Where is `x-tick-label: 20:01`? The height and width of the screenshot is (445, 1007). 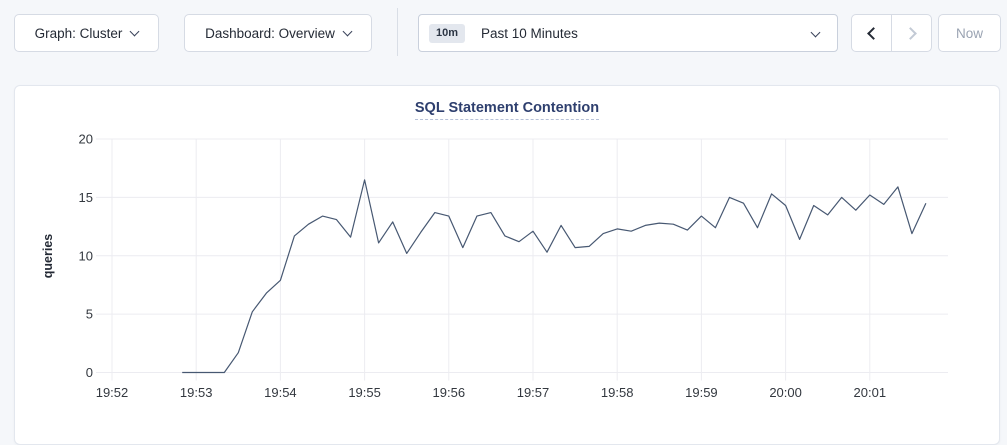
x-tick-label: 20:01 is located at coordinates (870, 392).